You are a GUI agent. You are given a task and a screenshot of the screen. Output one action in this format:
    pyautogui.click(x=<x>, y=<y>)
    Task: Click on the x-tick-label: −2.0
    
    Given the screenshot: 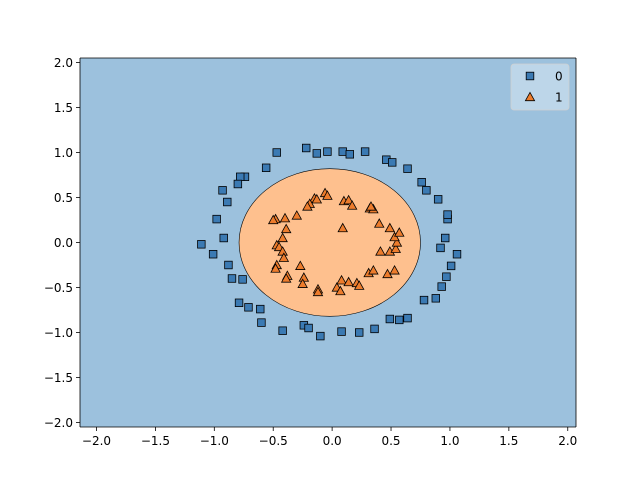 What is the action you would take?
    pyautogui.click(x=96, y=441)
    